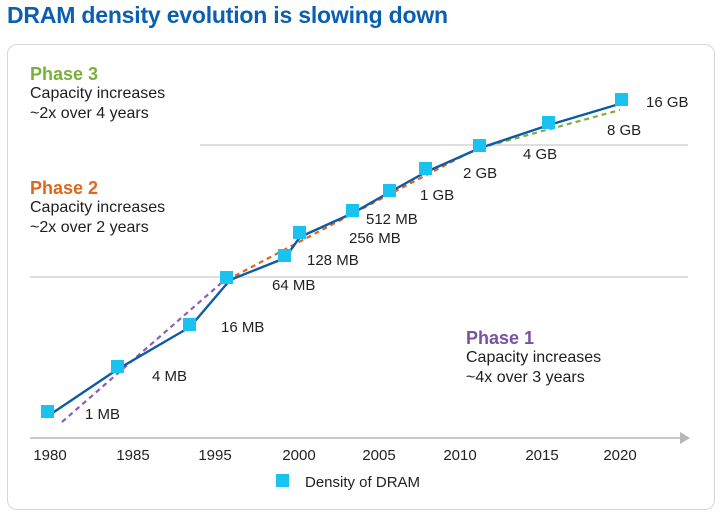 The width and height of the screenshot is (720, 518). I want to click on data-label: 128 MB, so click(333, 260).